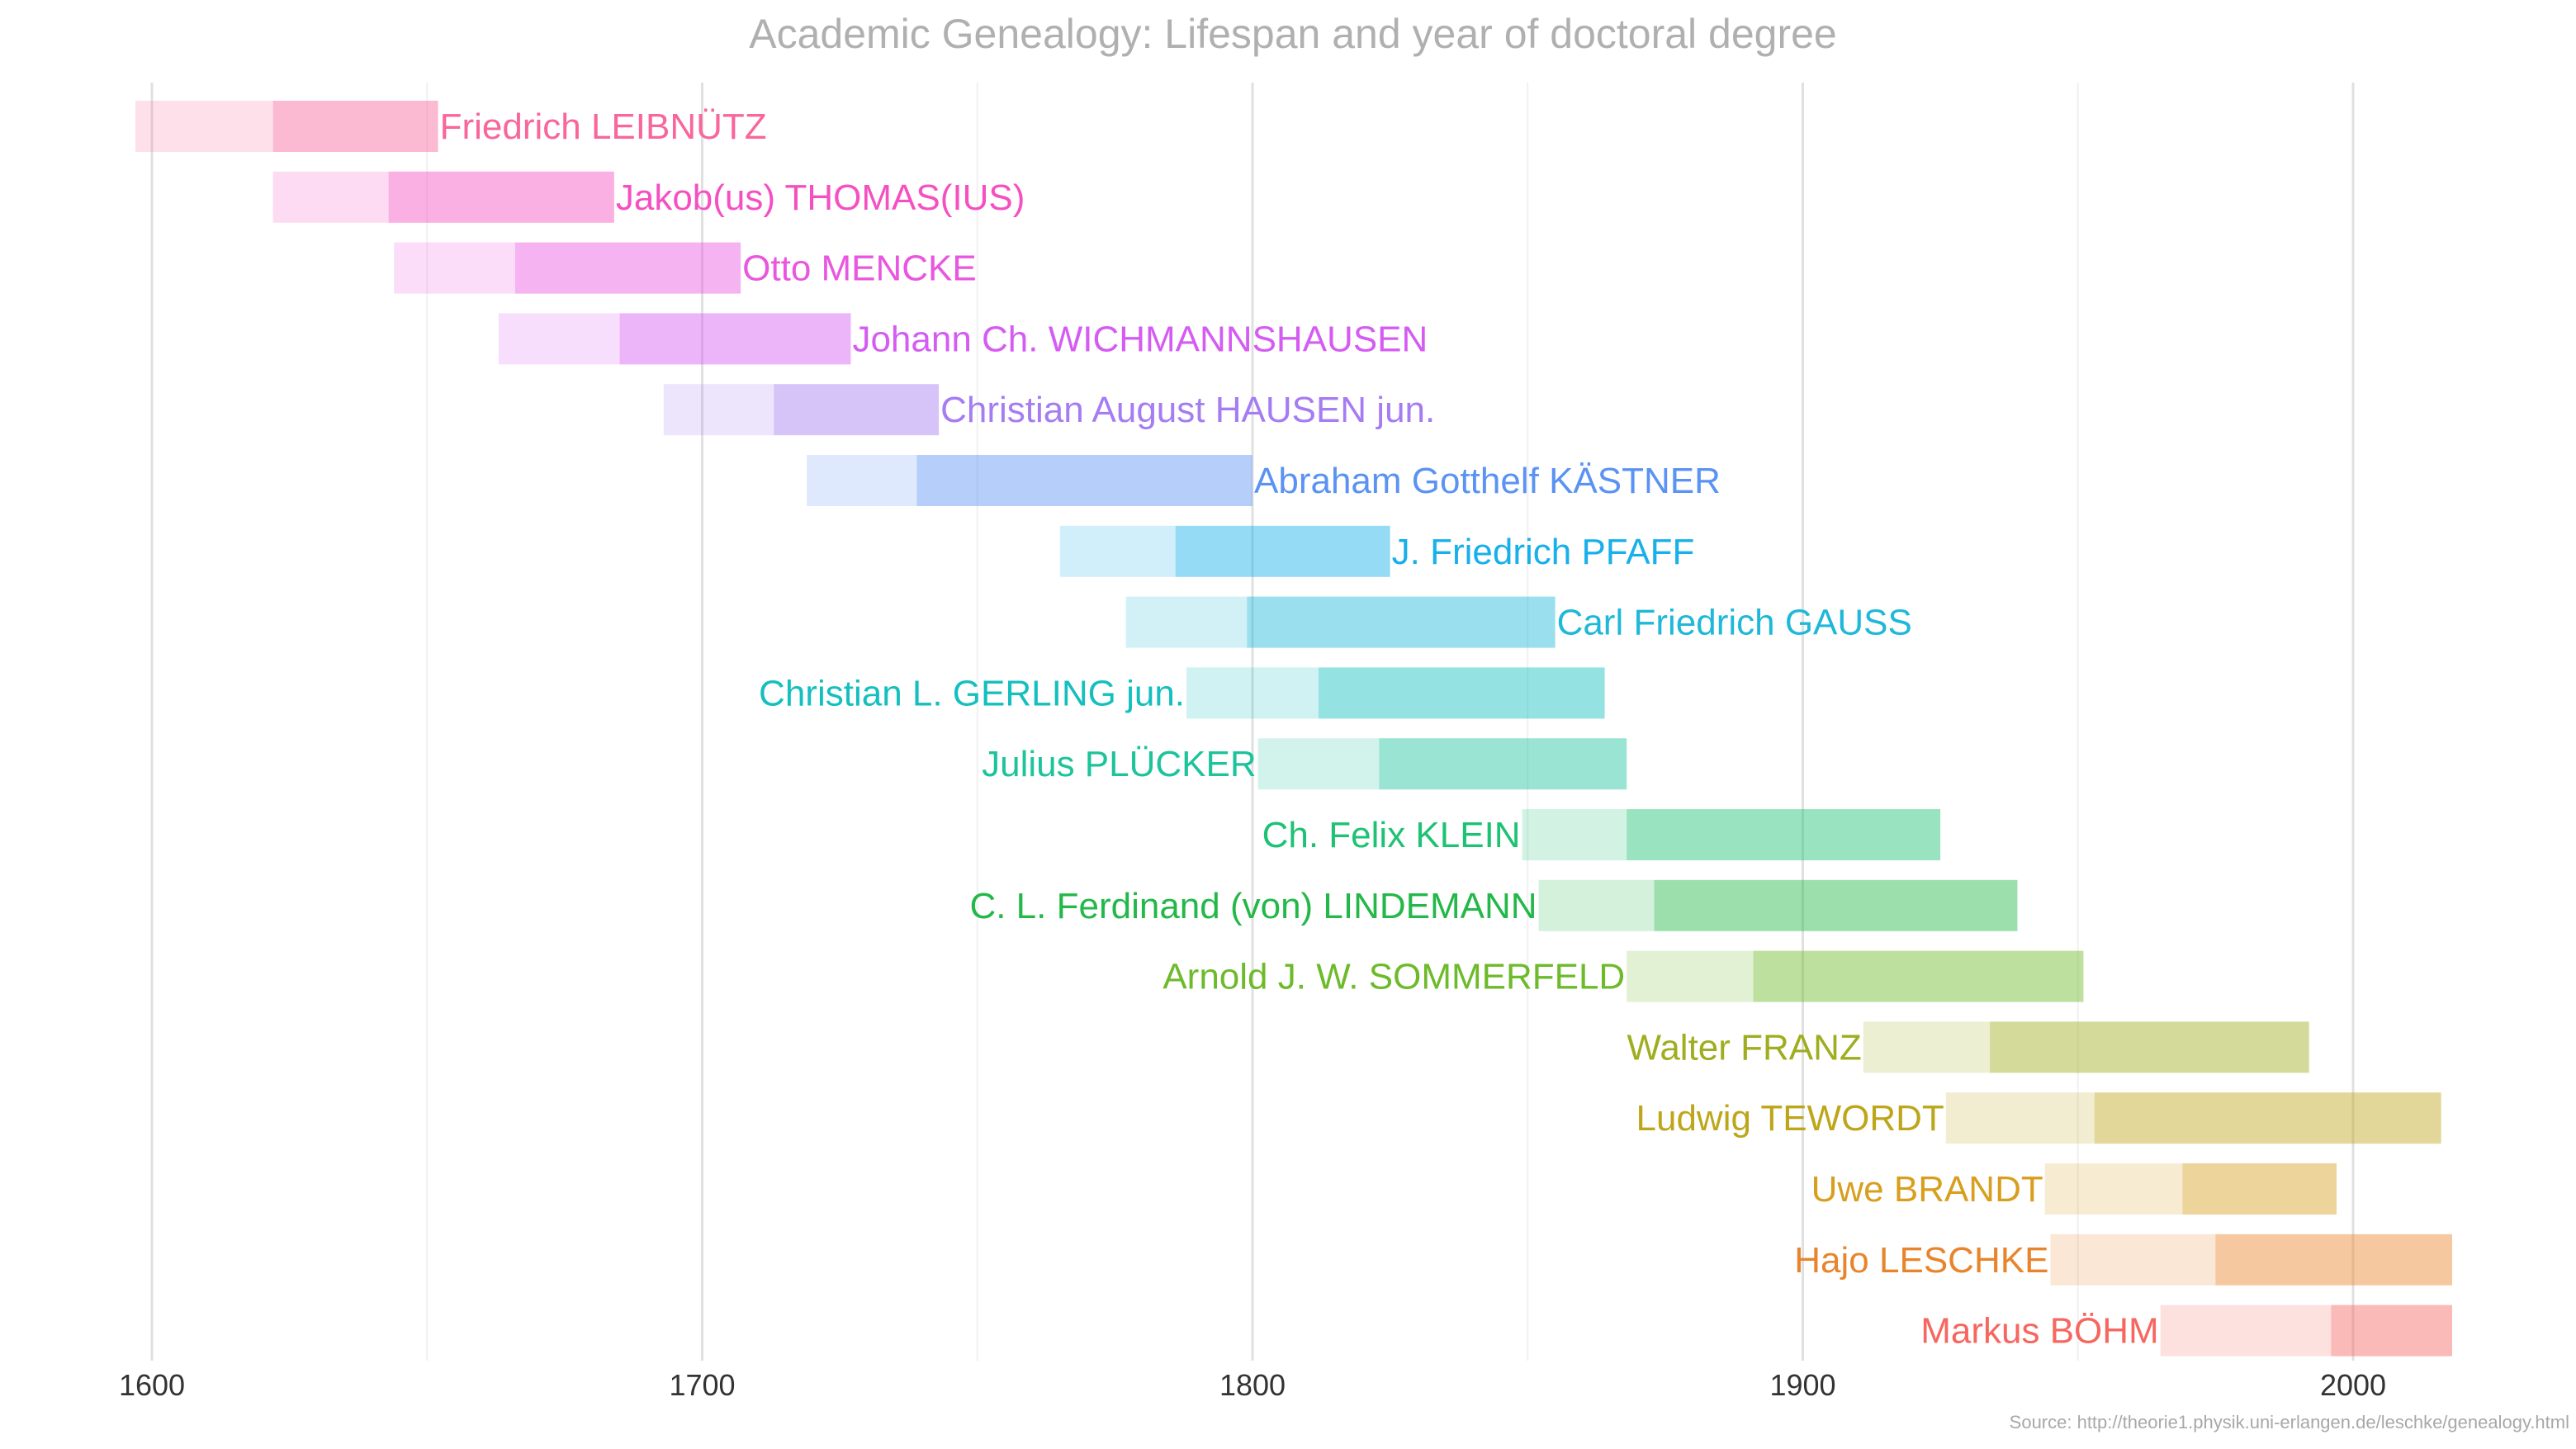  What do you see at coordinates (2039, 1331) in the screenshot?
I see `bar-label: Markus BÖHM` at bounding box center [2039, 1331].